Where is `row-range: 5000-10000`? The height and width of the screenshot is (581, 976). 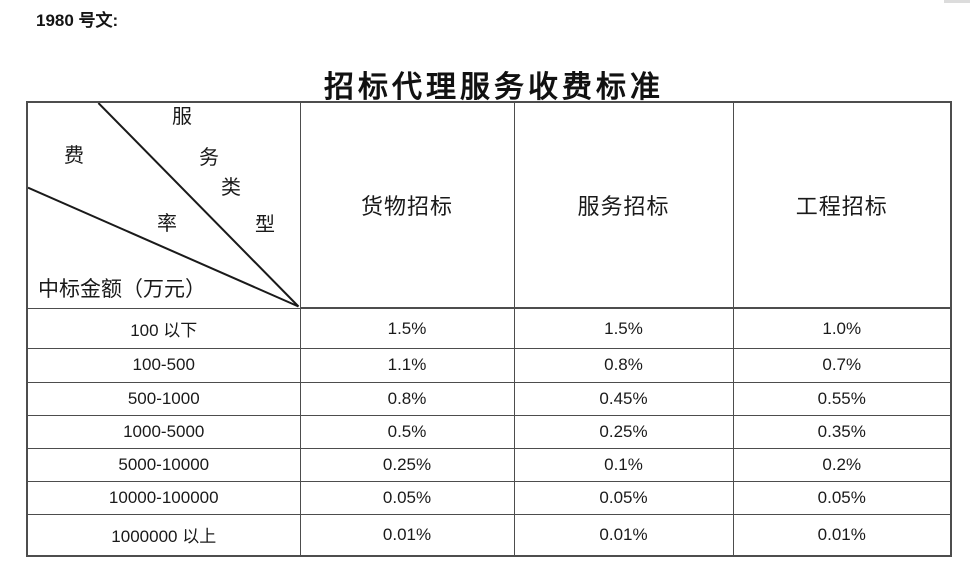
row-range: 5000-10000 is located at coordinates (163, 464).